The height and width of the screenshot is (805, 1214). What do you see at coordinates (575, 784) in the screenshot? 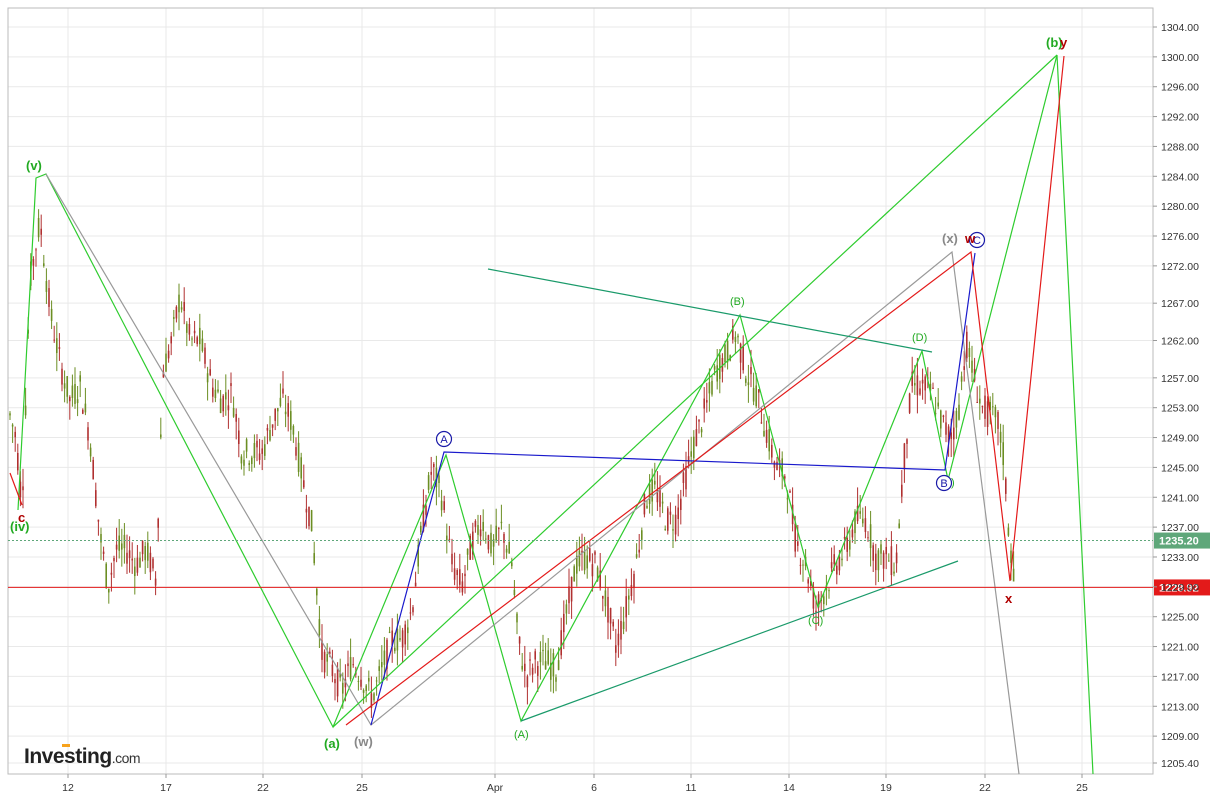
I see `x-axis: 12 17 22 25 Apr 6 11 14 19 22 25` at bounding box center [575, 784].